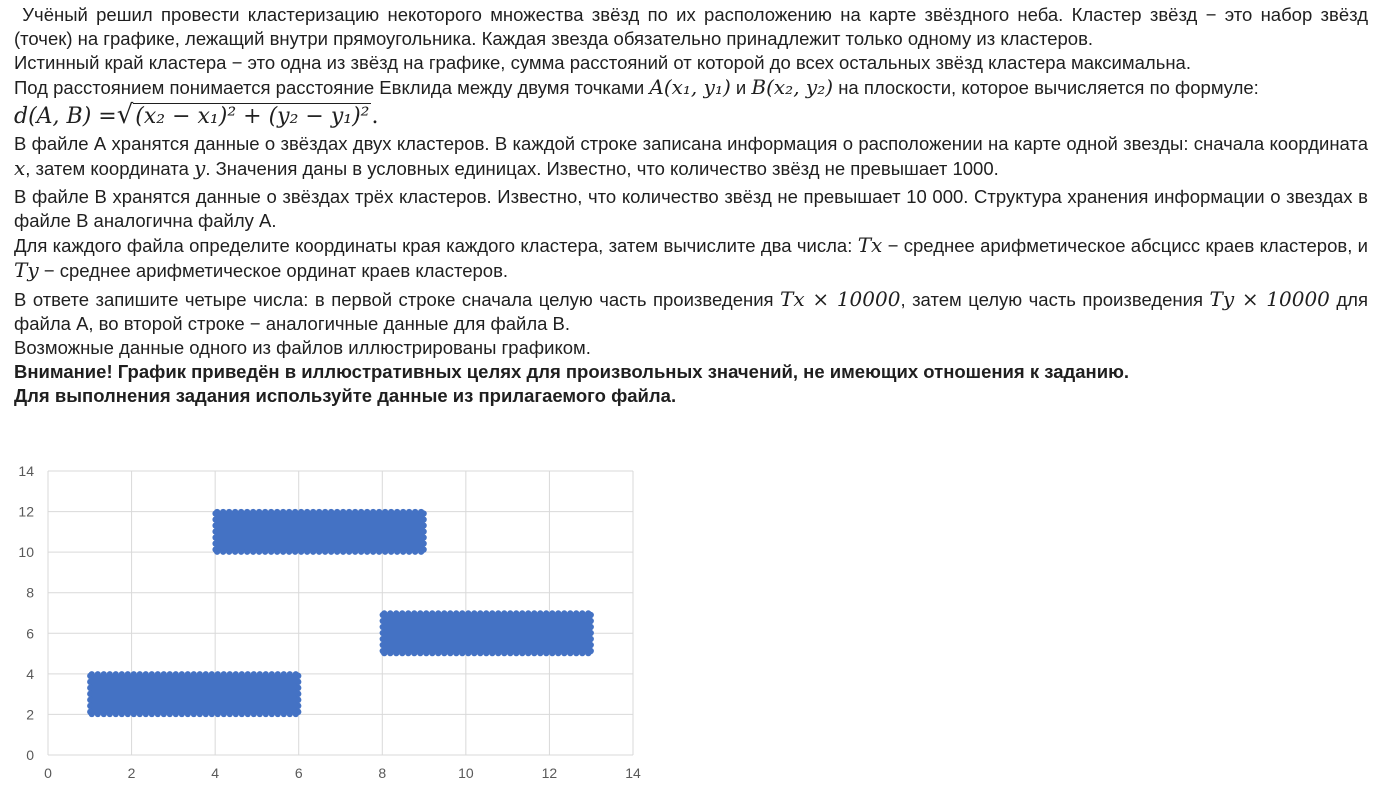  Describe the element at coordinates (30, 714) in the screenshot. I see `y-tick-label: 2` at that location.